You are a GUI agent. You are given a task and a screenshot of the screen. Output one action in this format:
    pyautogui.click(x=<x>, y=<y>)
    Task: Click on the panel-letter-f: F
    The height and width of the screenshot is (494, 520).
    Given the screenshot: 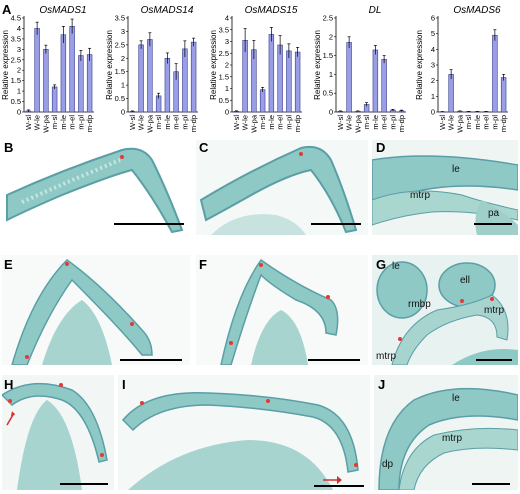 What is the action you would take?
    pyautogui.click(x=203, y=264)
    